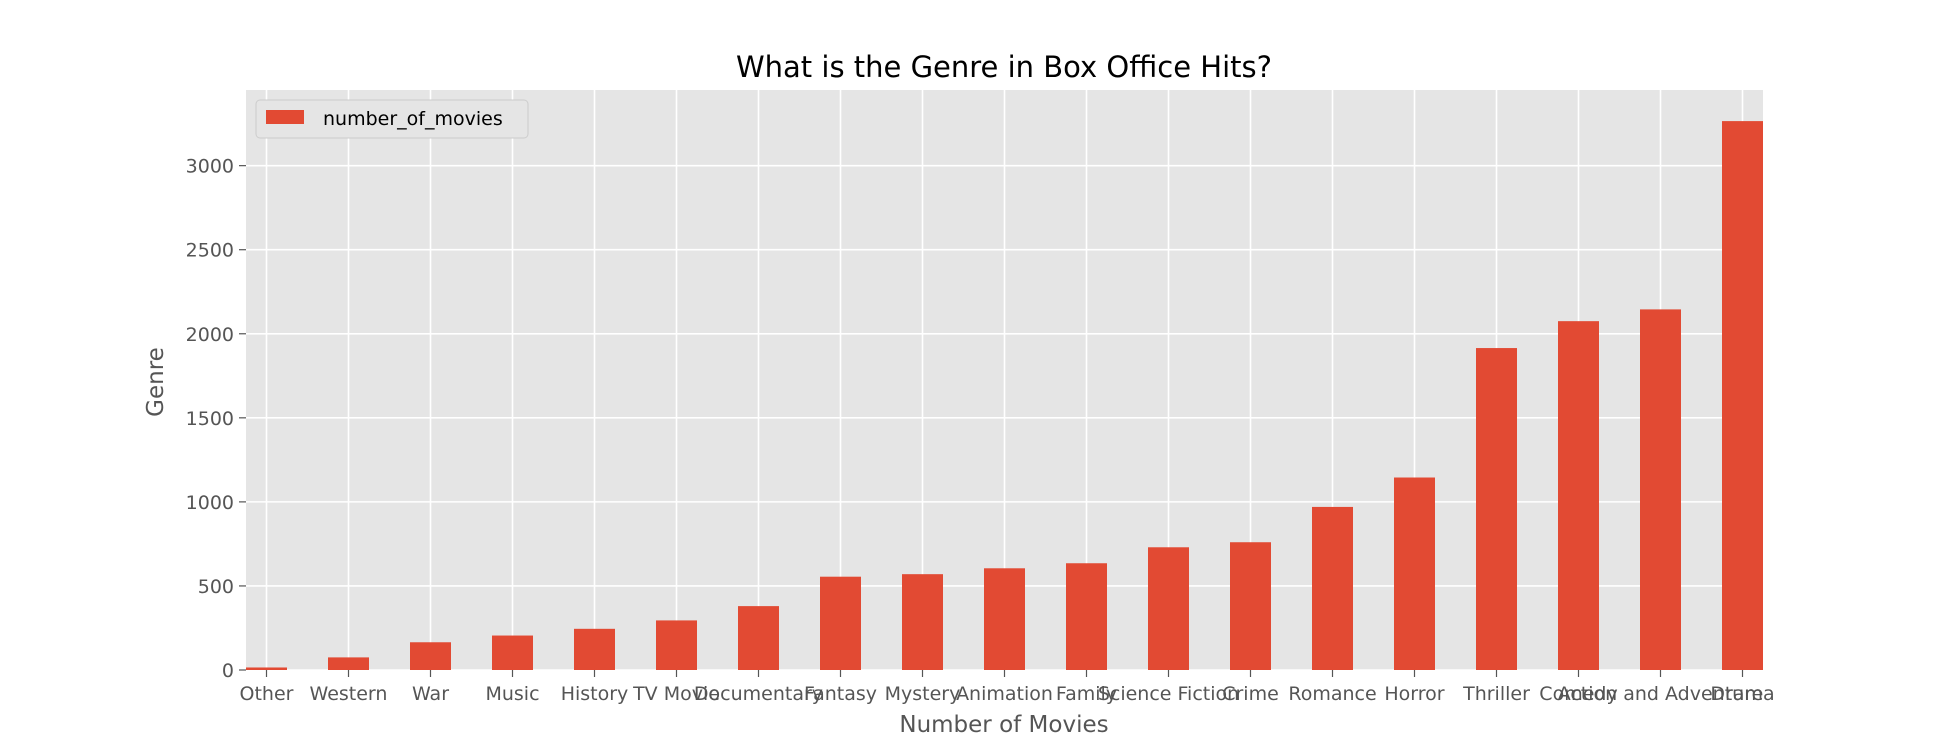  I want to click on y-tick-label: 2000, so click(210, 335).